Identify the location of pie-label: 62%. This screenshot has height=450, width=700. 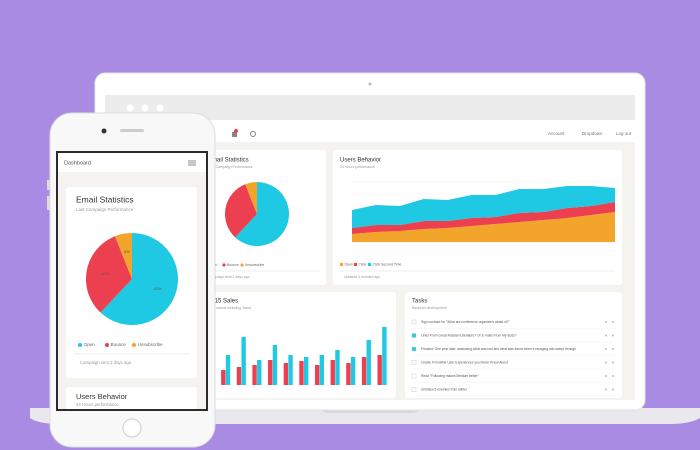
(158, 288).